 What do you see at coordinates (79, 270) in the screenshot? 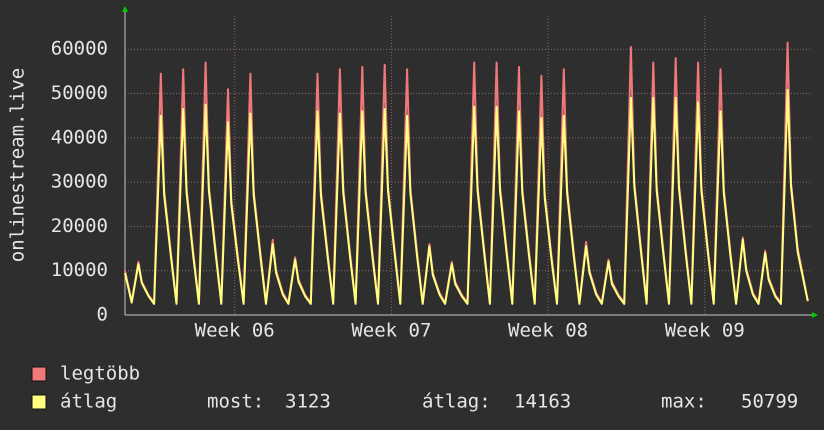
I see `y-tick-label: 10000` at bounding box center [79, 270].